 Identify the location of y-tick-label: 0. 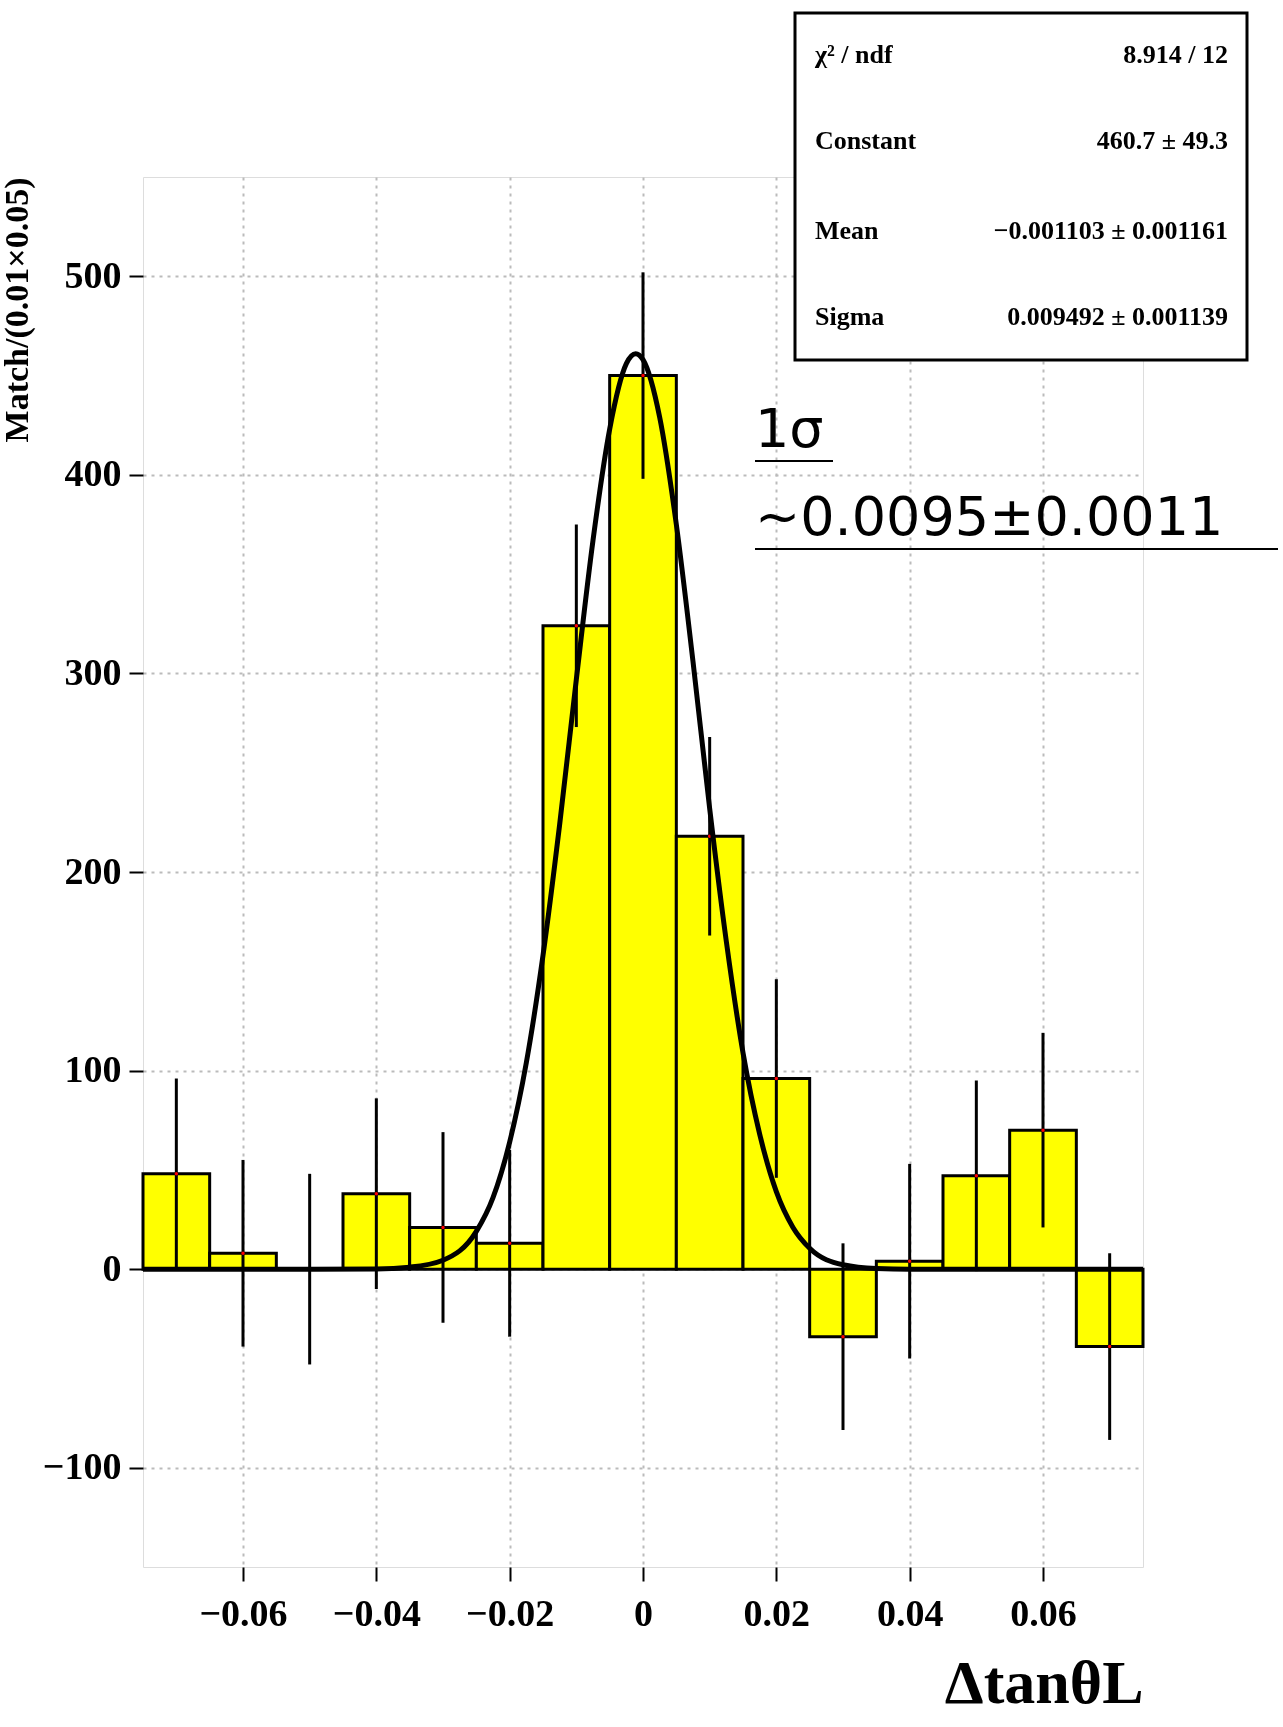
(112, 1267).